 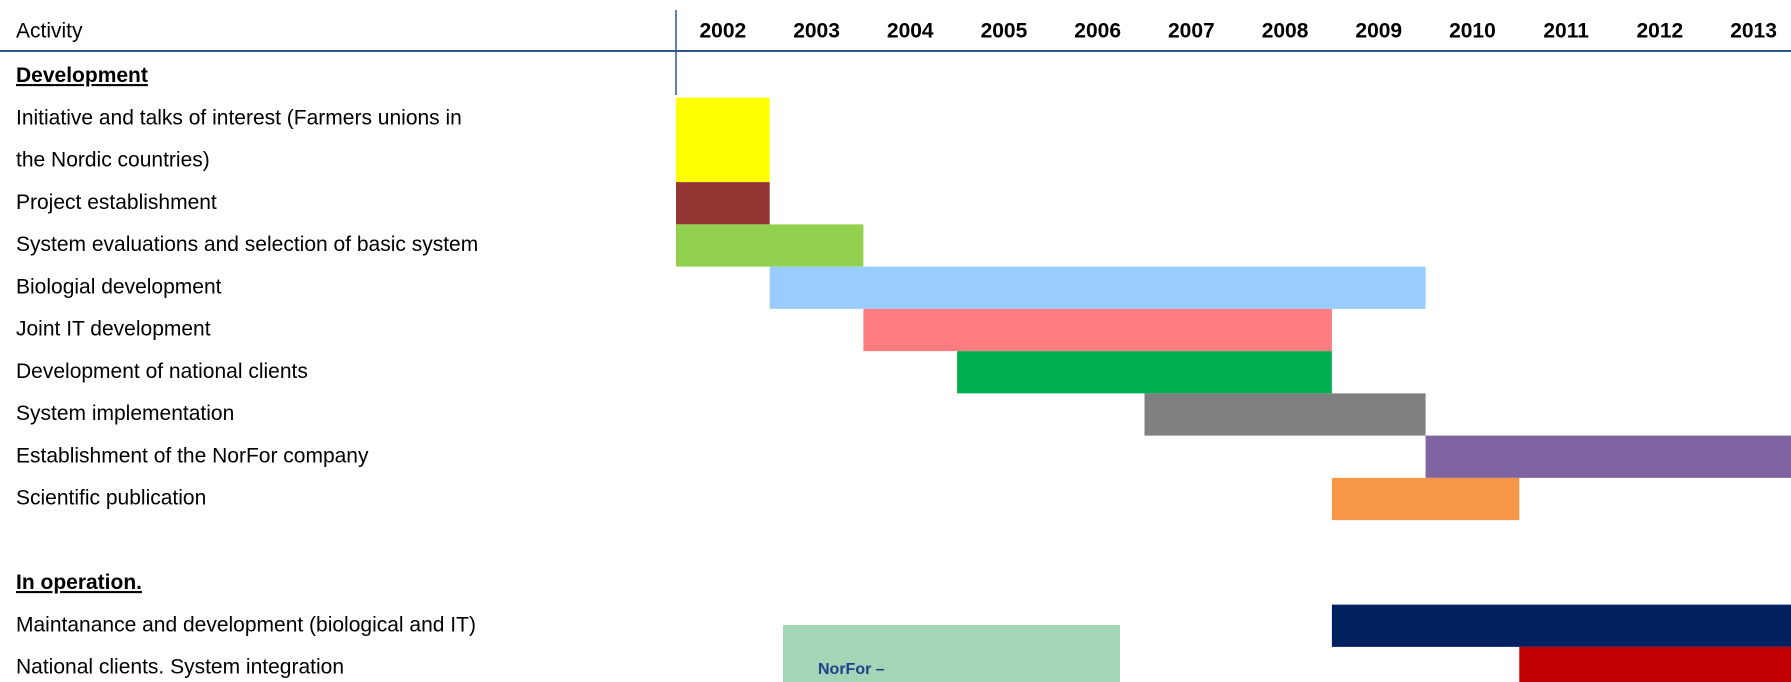 What do you see at coordinates (180, 667) in the screenshot?
I see `task-label: National clients. System integration` at bounding box center [180, 667].